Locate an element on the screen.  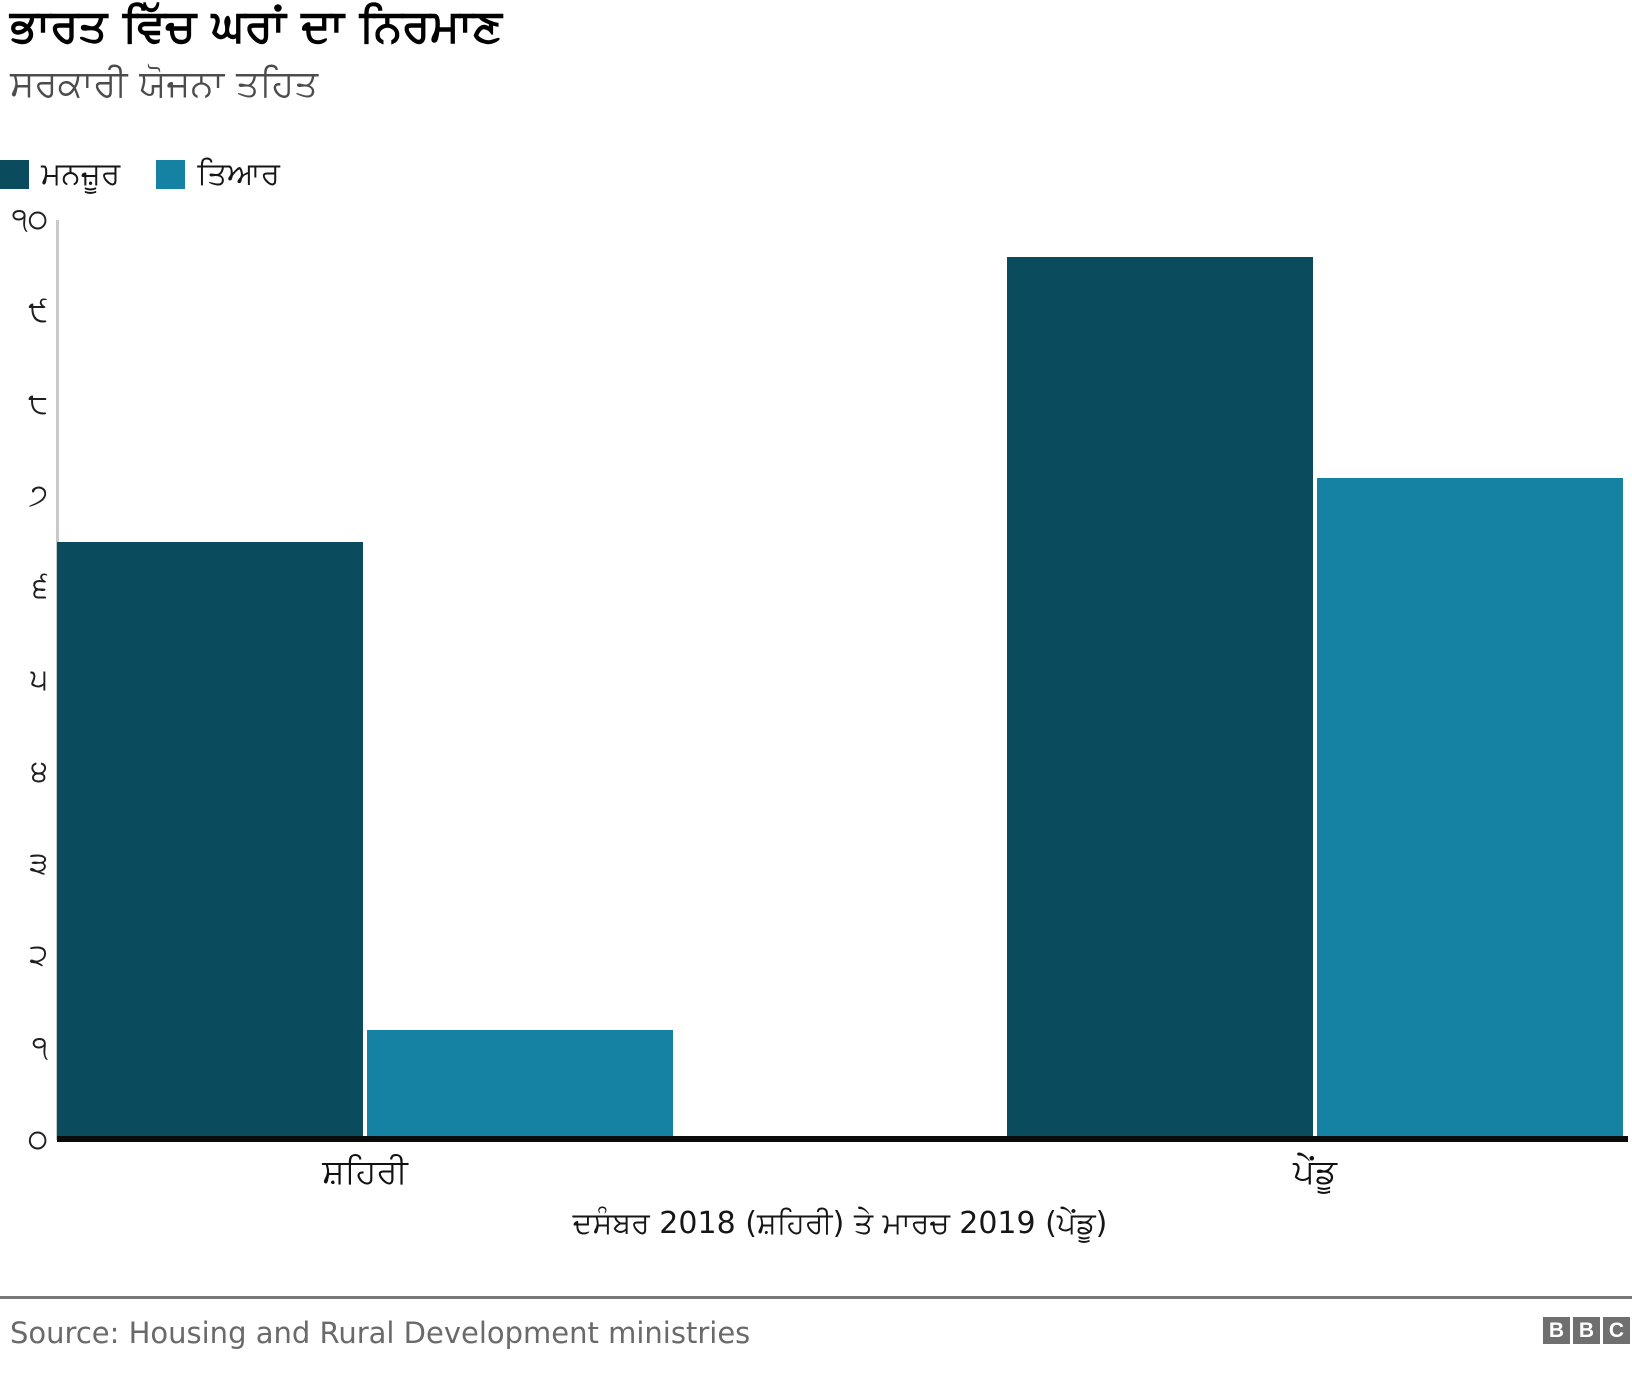
y-tick-label: ੫ is located at coordinates (39, 679).